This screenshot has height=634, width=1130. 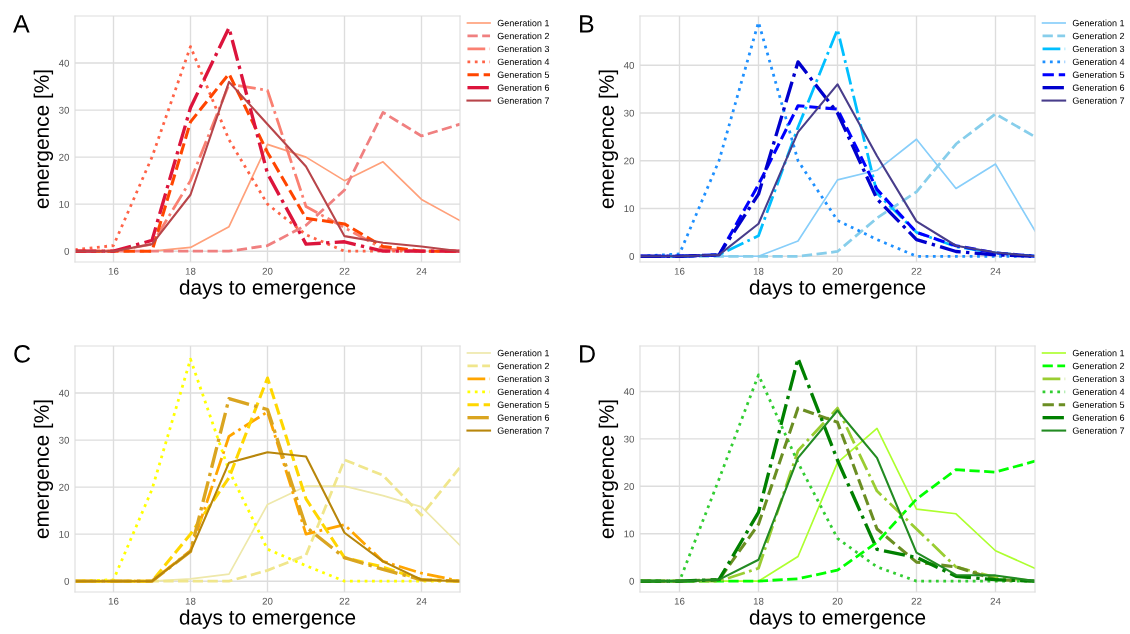 I want to click on chart-title: C, so click(x=22, y=354).